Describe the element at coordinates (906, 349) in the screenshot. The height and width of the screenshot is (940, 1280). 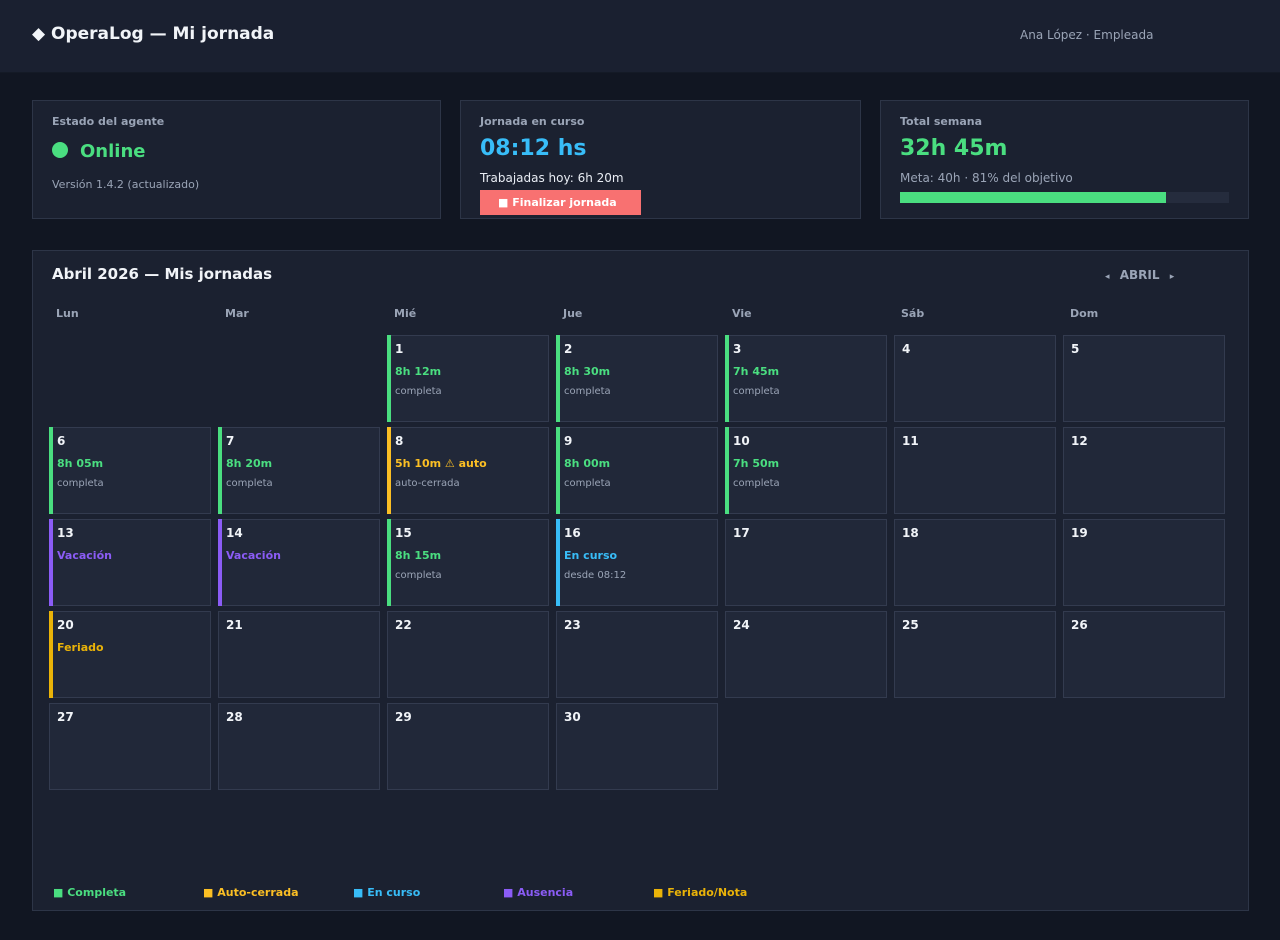
I see `day-number: 4` at that location.